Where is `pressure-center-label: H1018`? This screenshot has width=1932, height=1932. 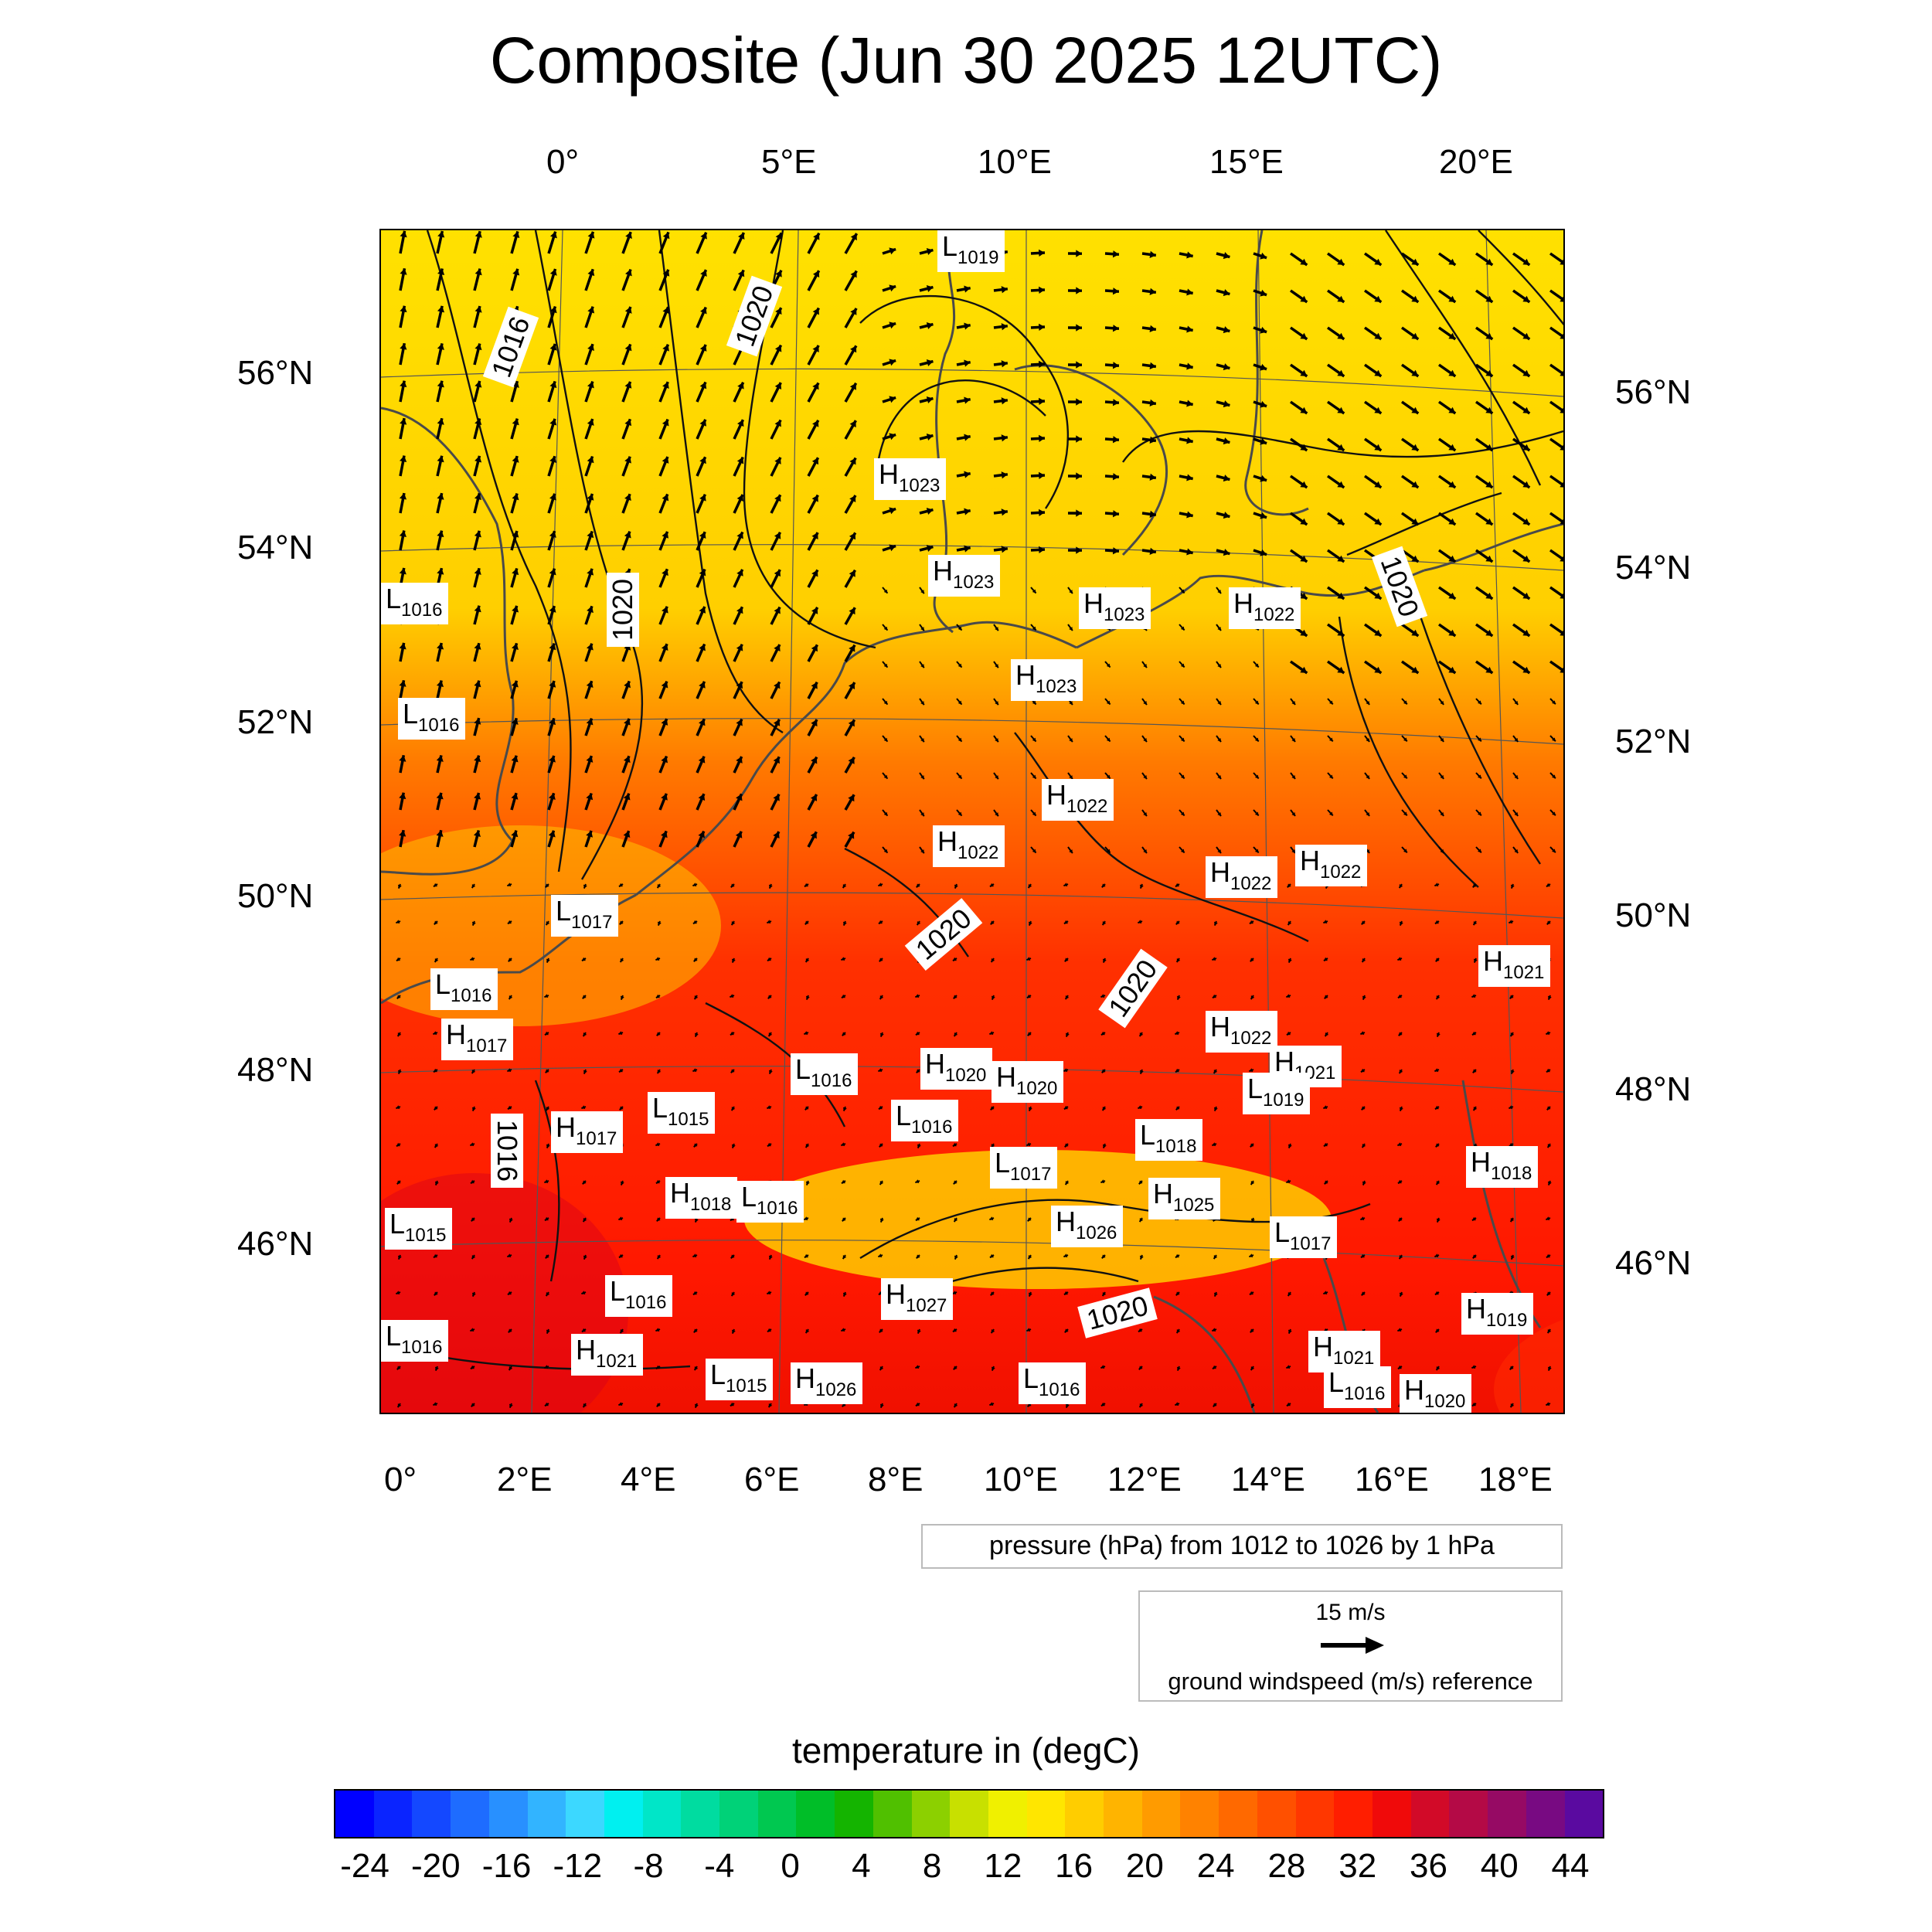 pressure-center-label: H1018 is located at coordinates (702, 1198).